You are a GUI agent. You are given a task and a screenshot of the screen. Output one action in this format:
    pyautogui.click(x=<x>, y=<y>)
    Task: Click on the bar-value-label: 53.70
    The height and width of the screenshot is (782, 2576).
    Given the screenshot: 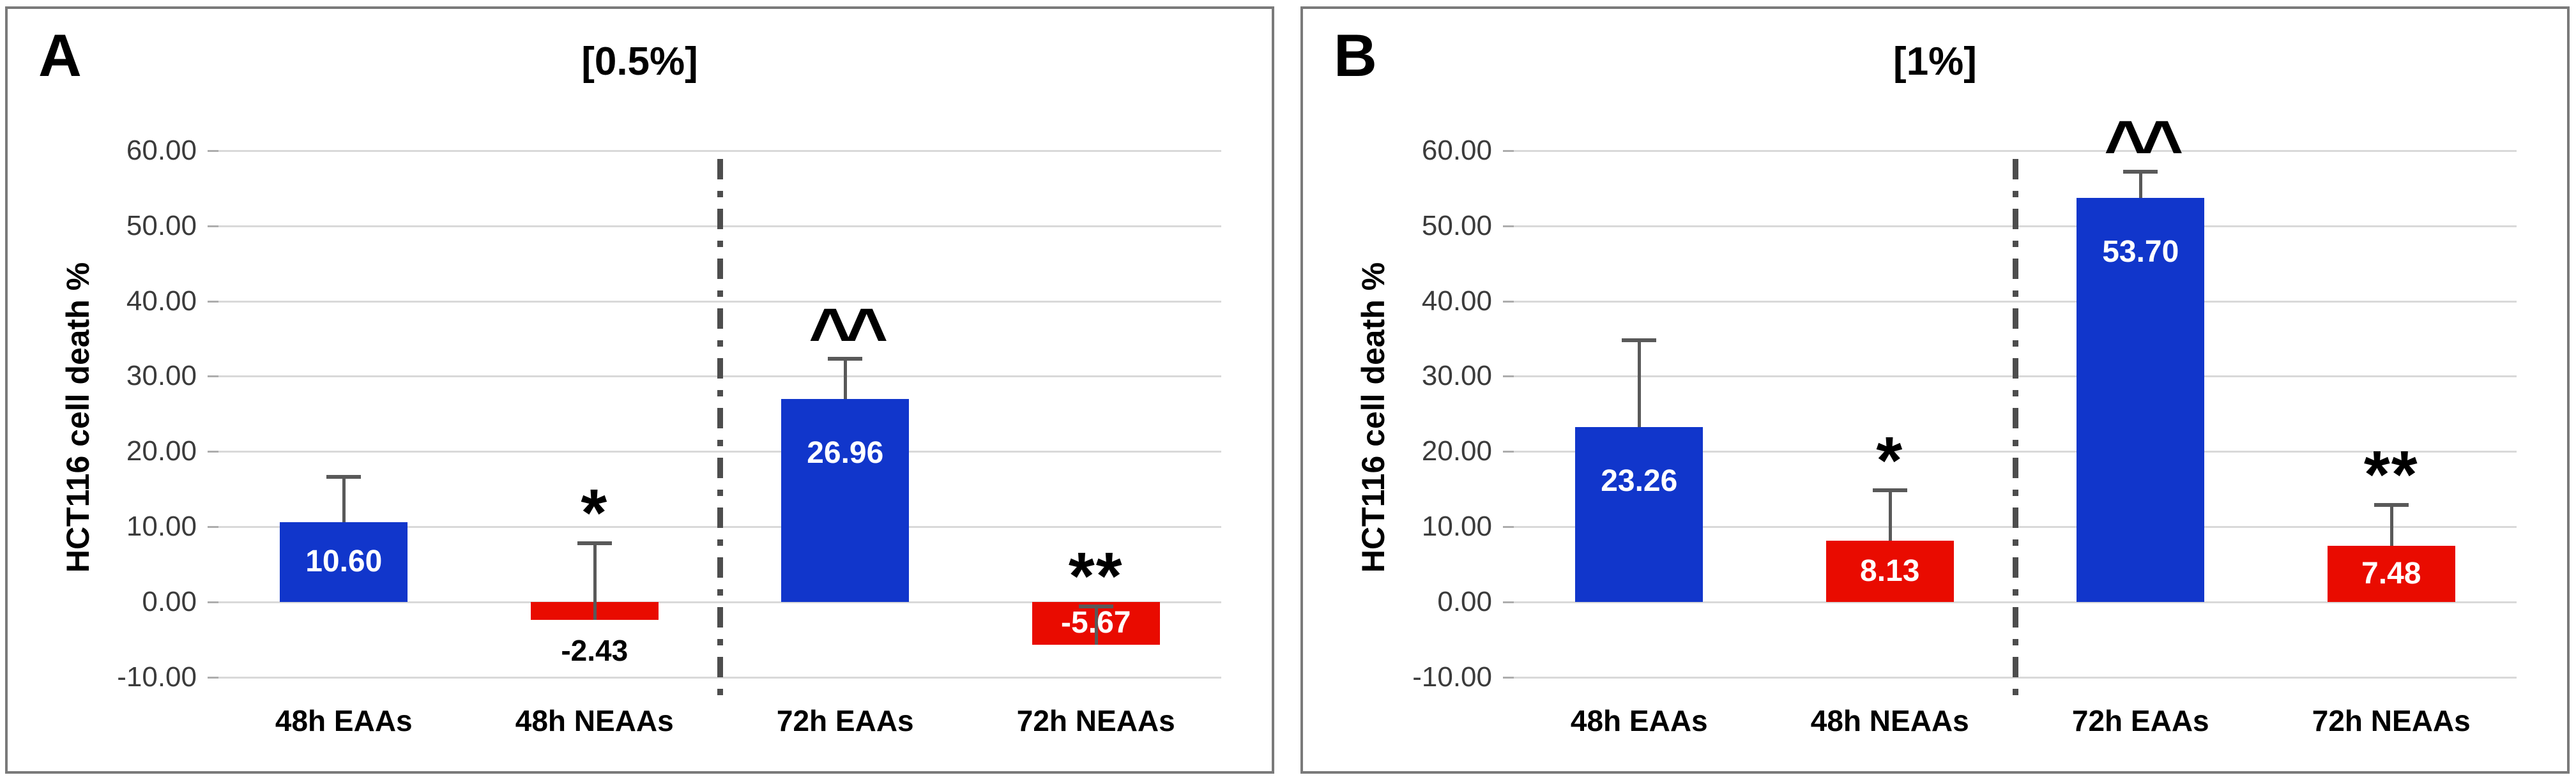 What is the action you would take?
    pyautogui.click(x=2140, y=252)
    